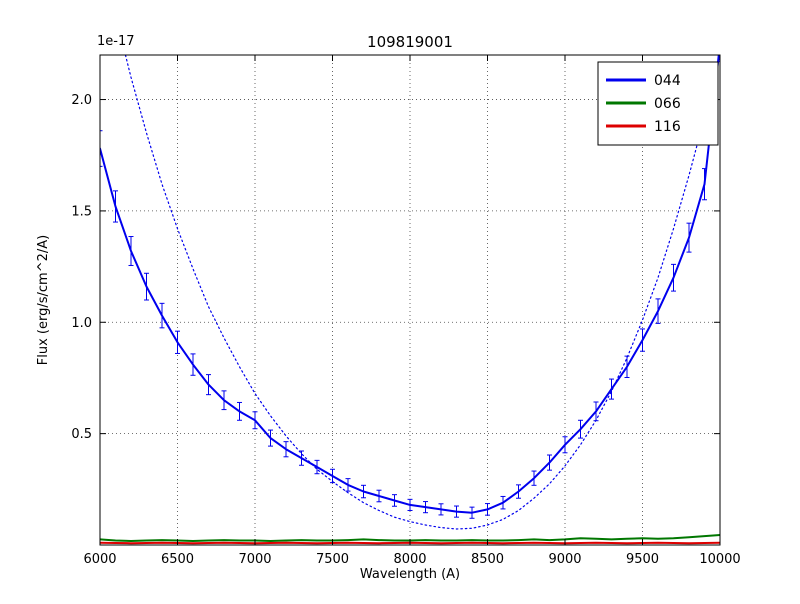 The height and width of the screenshot is (604, 800). Describe the element at coordinates (81, 323) in the screenshot. I see `y-tick-label: 1.0` at that location.